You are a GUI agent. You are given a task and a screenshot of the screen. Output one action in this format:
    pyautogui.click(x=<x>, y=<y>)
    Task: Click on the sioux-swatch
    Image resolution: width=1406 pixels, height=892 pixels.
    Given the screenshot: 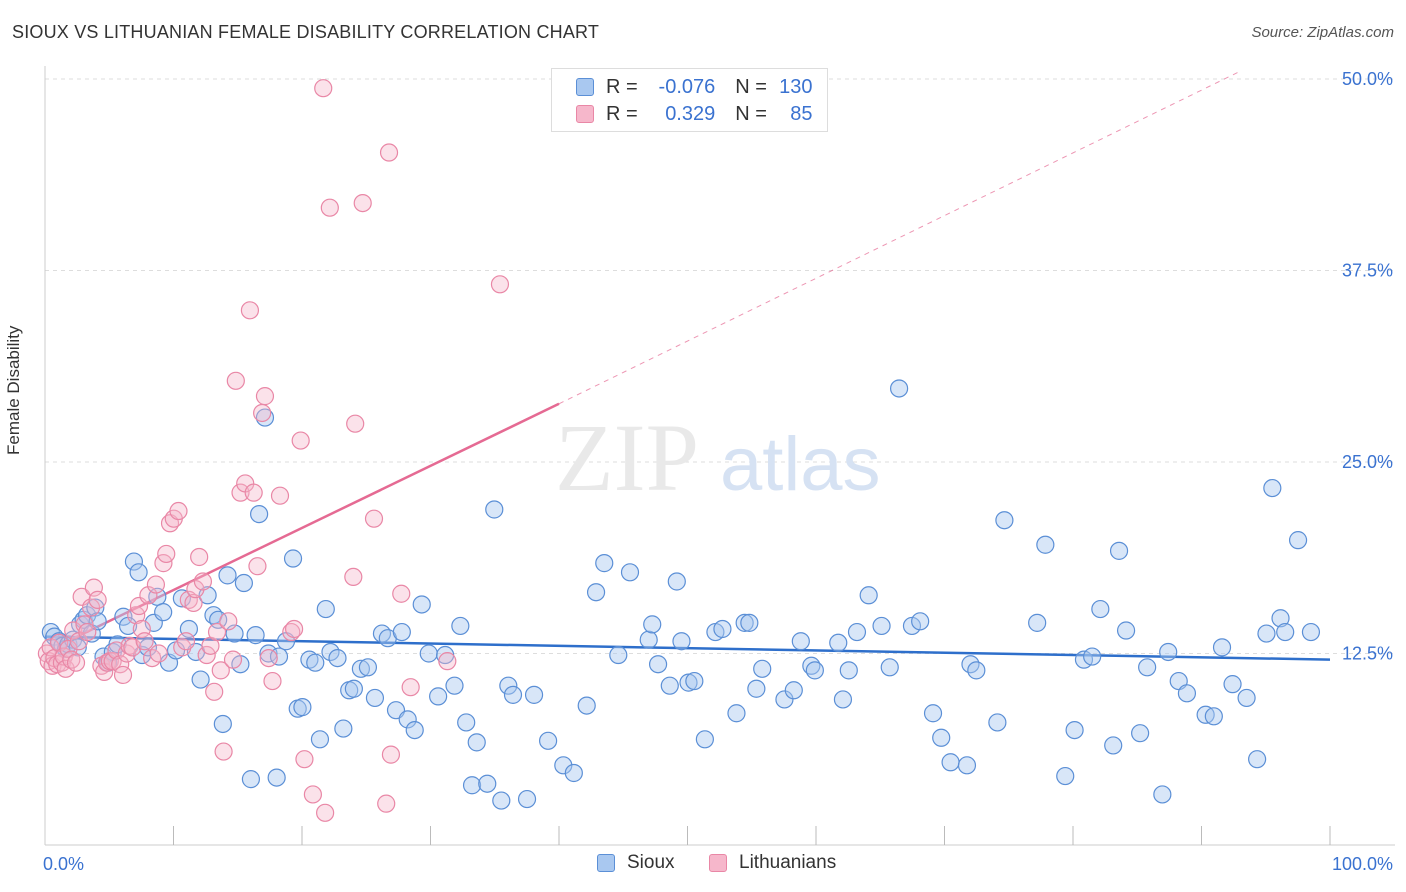 What is the action you would take?
    pyautogui.click(x=585, y=87)
    